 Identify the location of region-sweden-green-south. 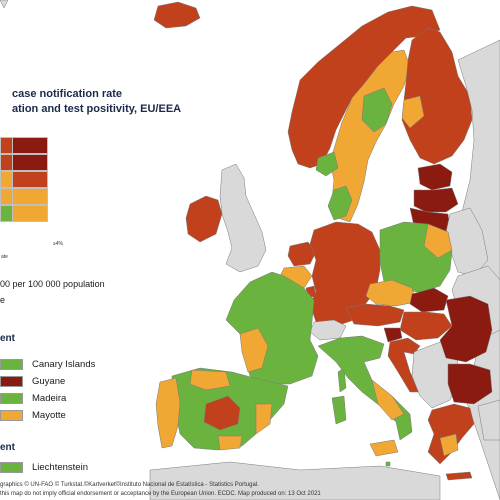
(327, 164).